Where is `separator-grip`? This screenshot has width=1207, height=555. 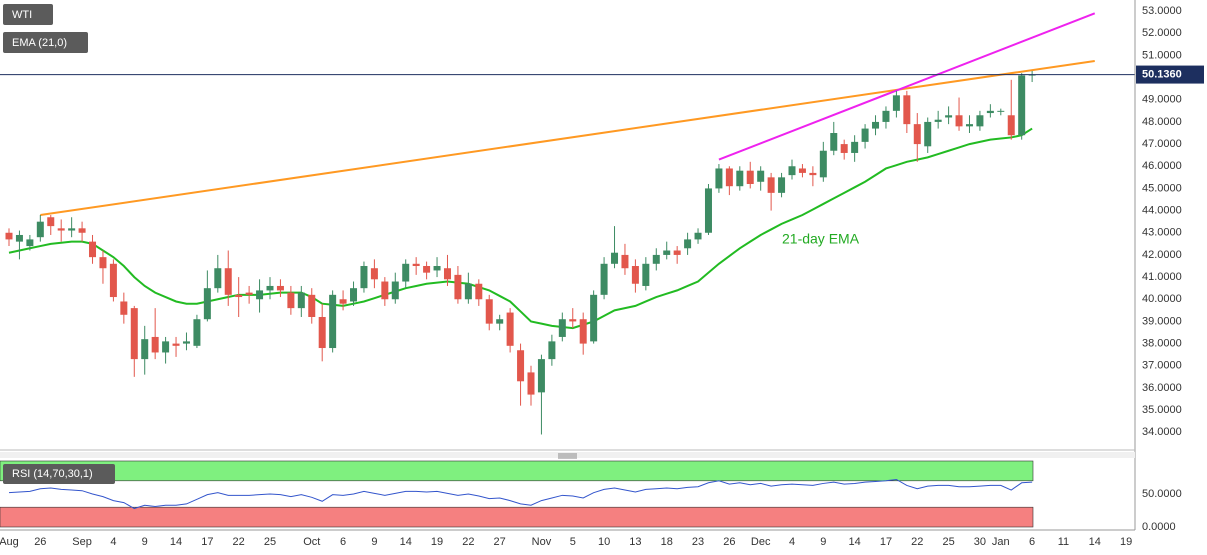
separator-grip is located at coordinates (567, 456).